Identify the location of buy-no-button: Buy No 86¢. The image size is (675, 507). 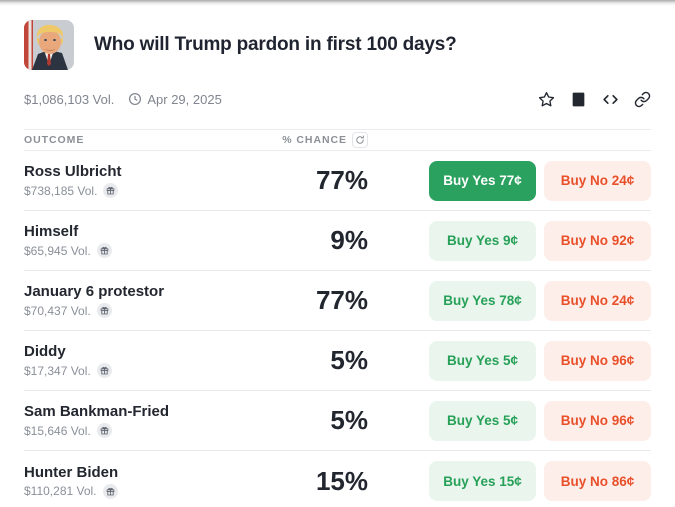
(597, 481).